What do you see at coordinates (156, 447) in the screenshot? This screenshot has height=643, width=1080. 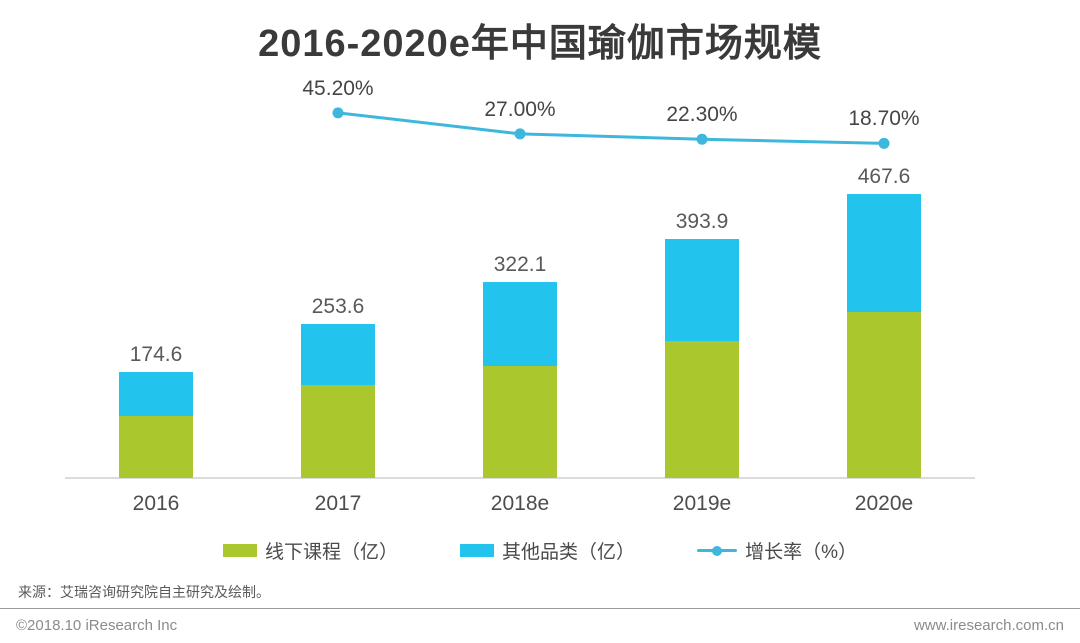 I see `bar-offline-courses-2016` at bounding box center [156, 447].